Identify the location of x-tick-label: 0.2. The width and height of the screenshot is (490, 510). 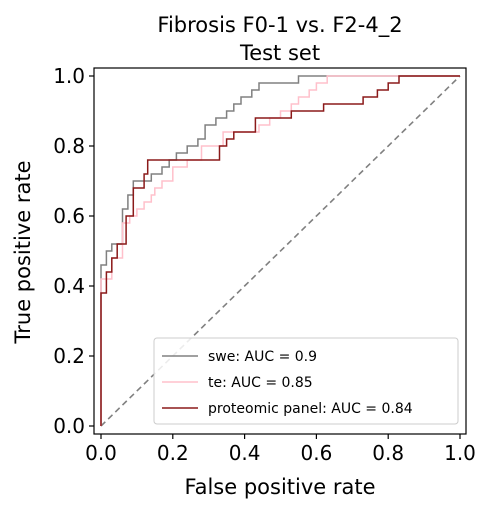
(173, 453).